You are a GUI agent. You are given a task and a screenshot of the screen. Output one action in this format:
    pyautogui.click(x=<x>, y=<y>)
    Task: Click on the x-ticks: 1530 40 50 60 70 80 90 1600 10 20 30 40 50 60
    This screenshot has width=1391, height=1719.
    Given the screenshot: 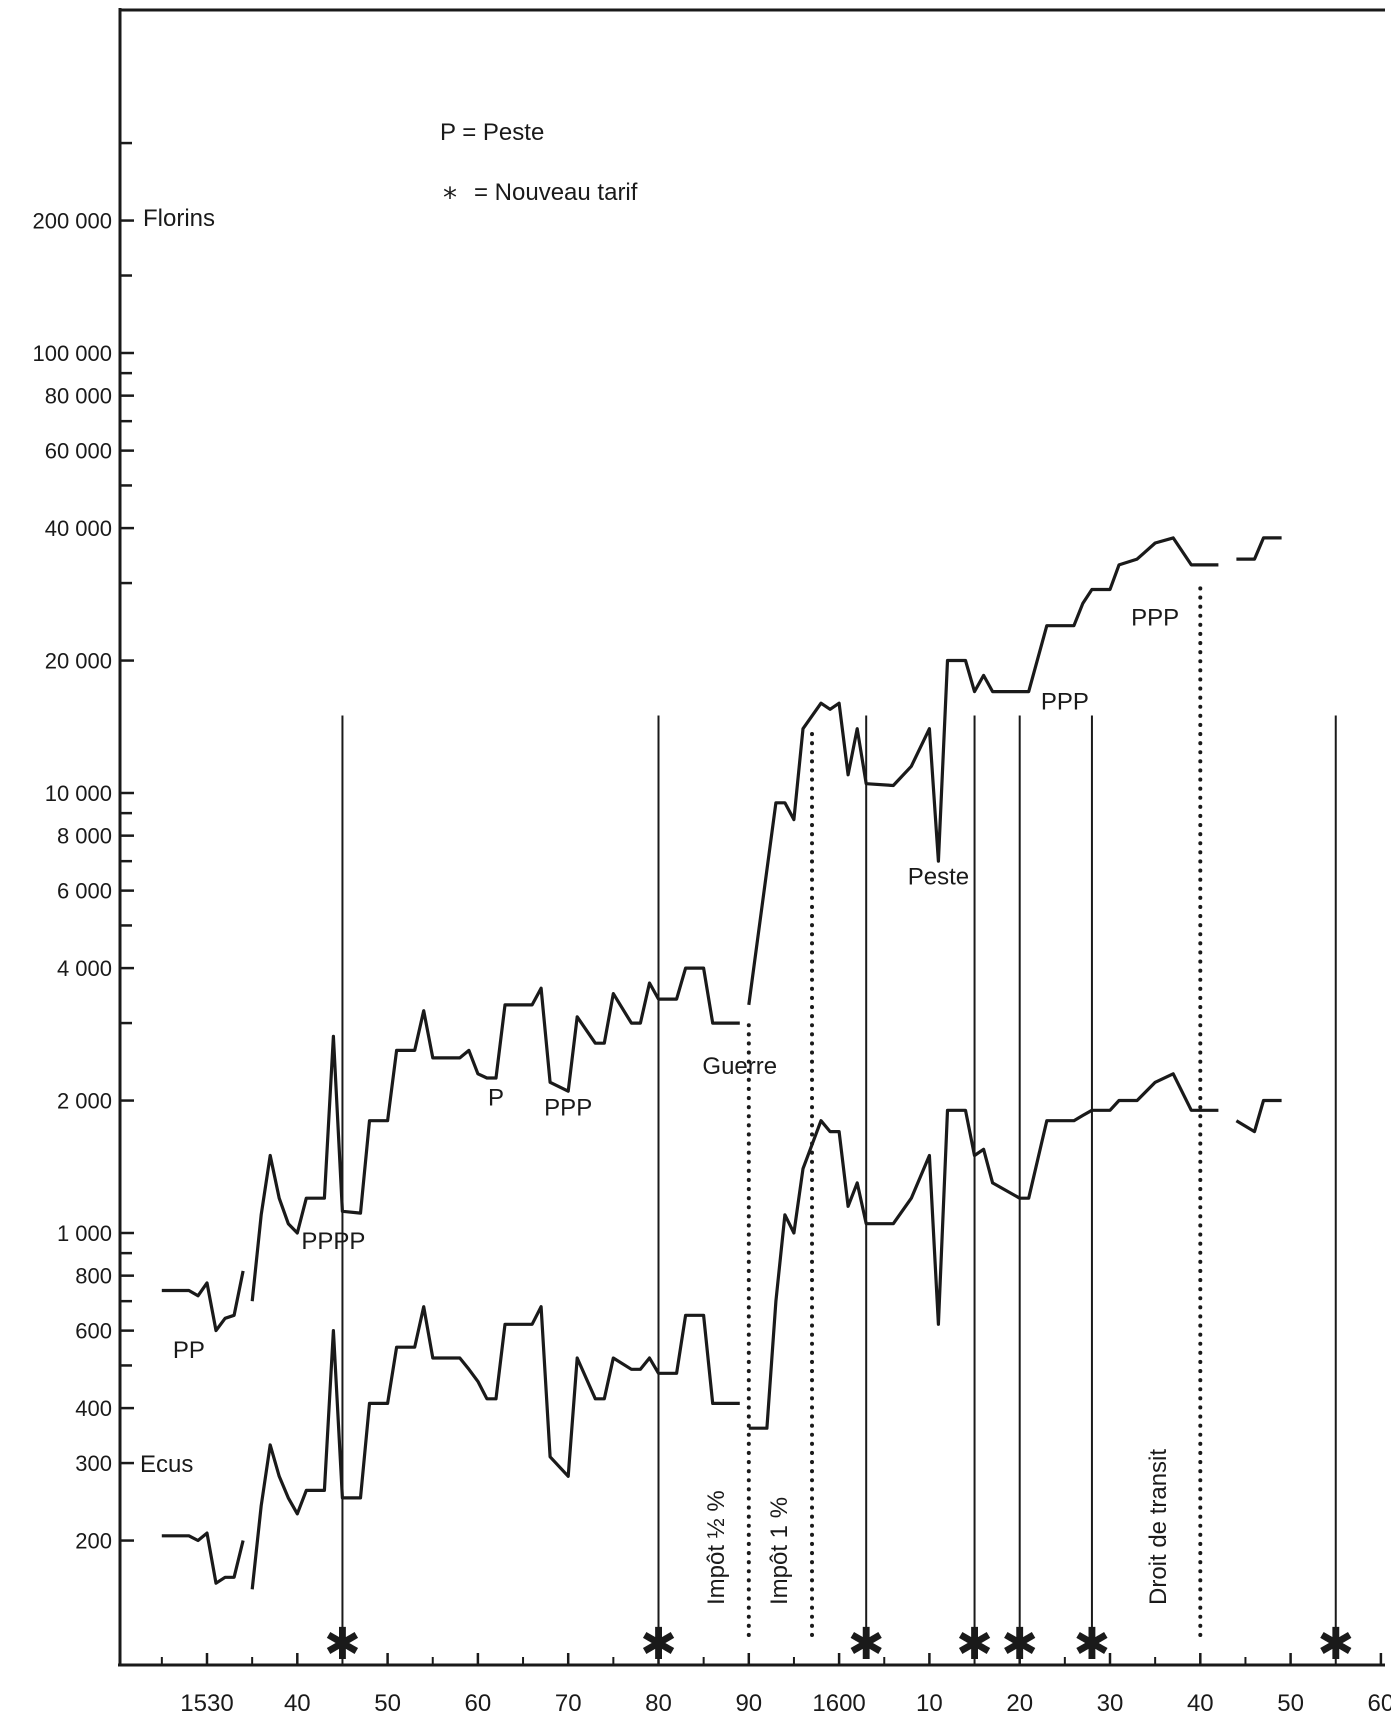 What is the action you would take?
    pyautogui.click(x=775, y=1685)
    